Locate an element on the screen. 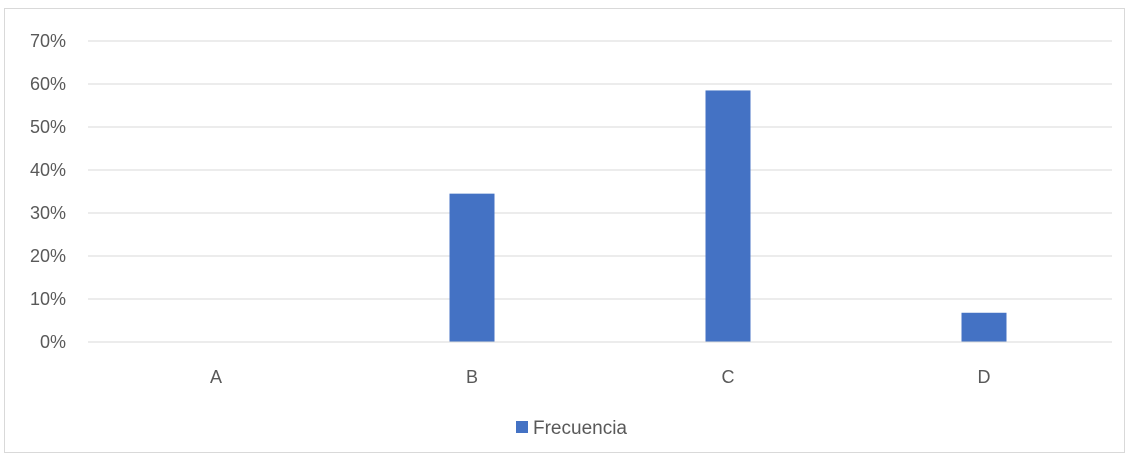  legend: Frecuencia is located at coordinates (571, 428).